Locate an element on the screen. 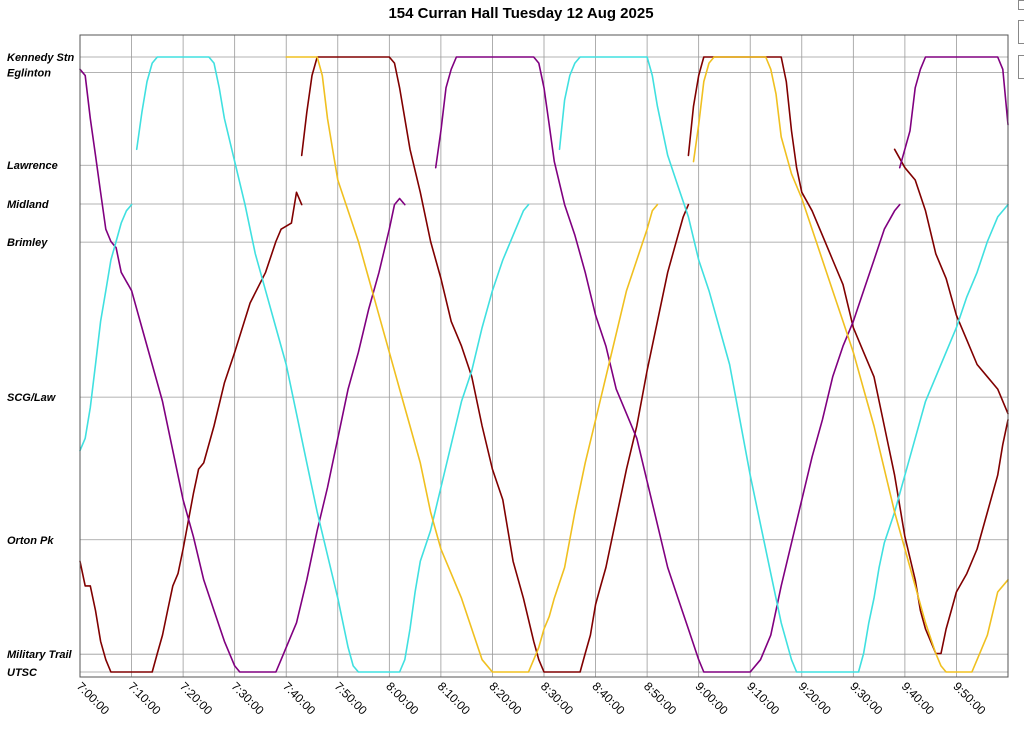  stop-label: Kennedy Stn is located at coordinates (41, 58).